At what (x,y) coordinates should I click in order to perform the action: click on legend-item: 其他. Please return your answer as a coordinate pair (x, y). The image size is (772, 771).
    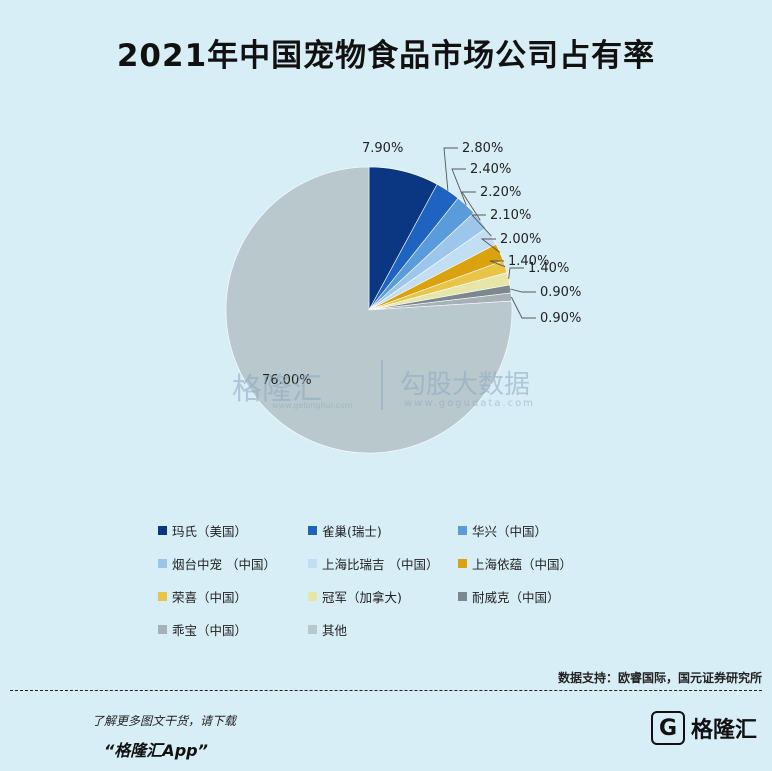
    Looking at the image, I should click on (383, 629).